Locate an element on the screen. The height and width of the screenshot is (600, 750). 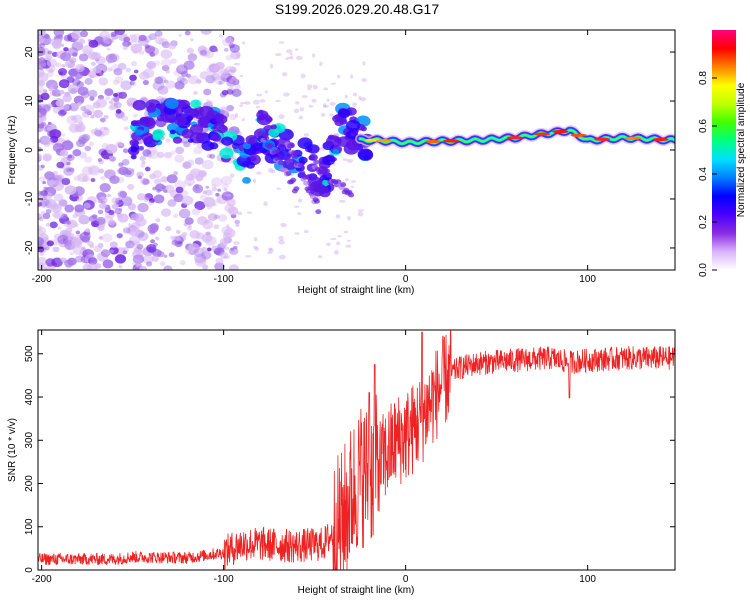
spectrogram-ytick-label: 10 is located at coordinates (29, 101).